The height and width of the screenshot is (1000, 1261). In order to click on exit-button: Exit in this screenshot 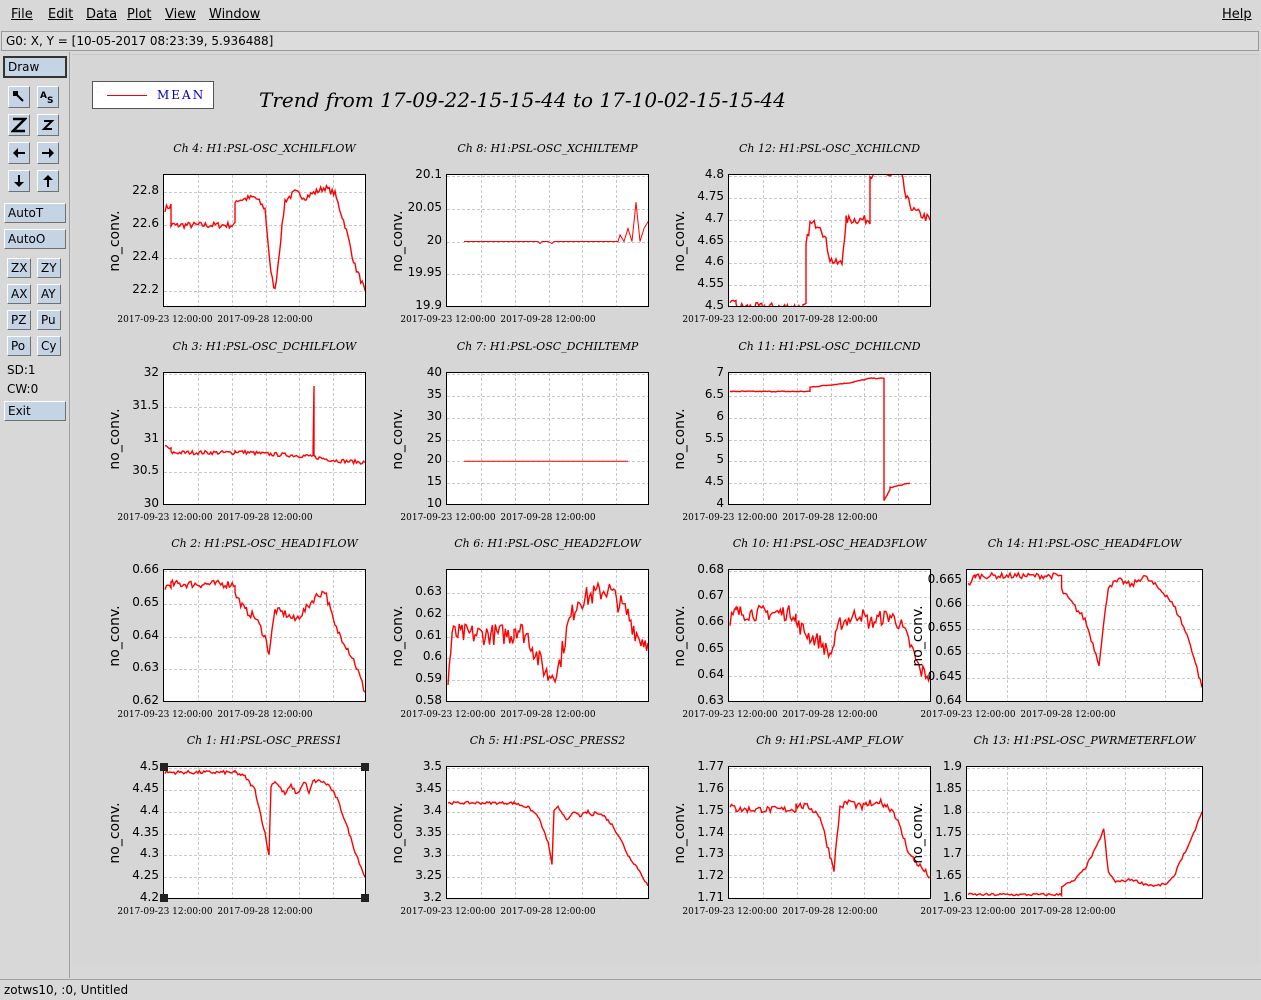, I will do `click(35, 411)`.